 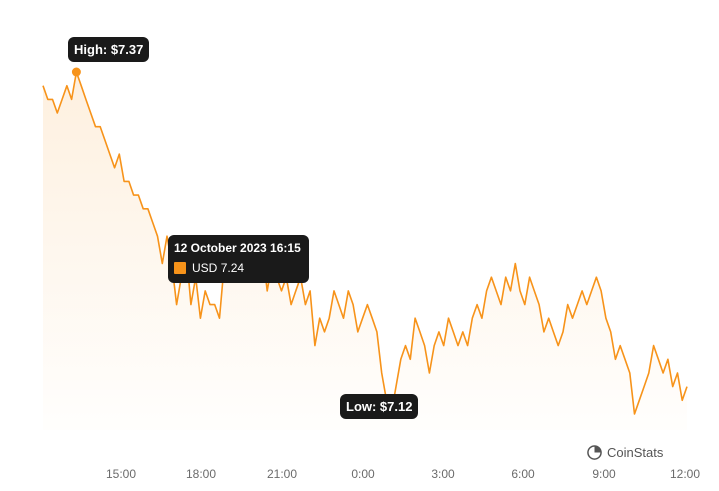 What do you see at coordinates (635, 452) in the screenshot?
I see `brand-name: CoinStats` at bounding box center [635, 452].